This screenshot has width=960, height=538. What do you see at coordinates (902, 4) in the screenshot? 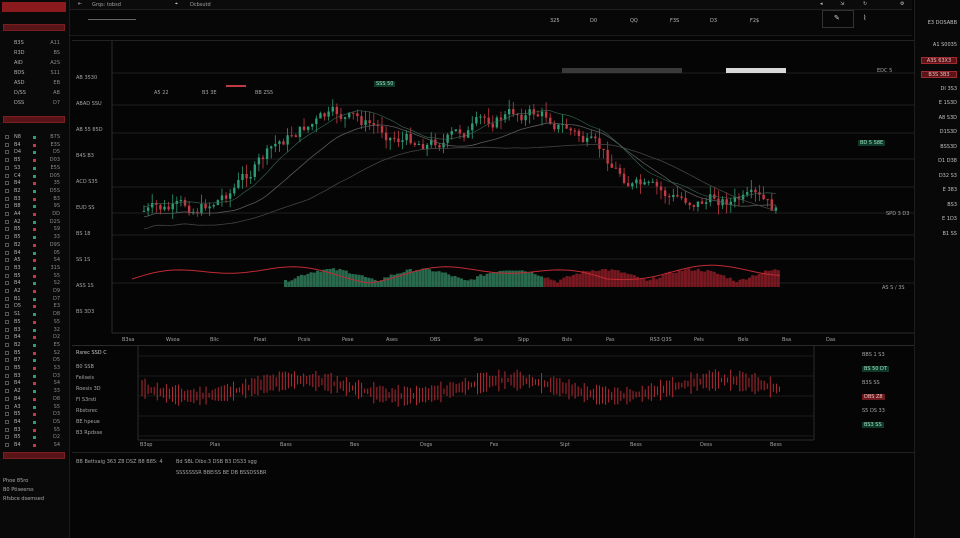
I see `settings-icon: ⚙` at bounding box center [902, 4].